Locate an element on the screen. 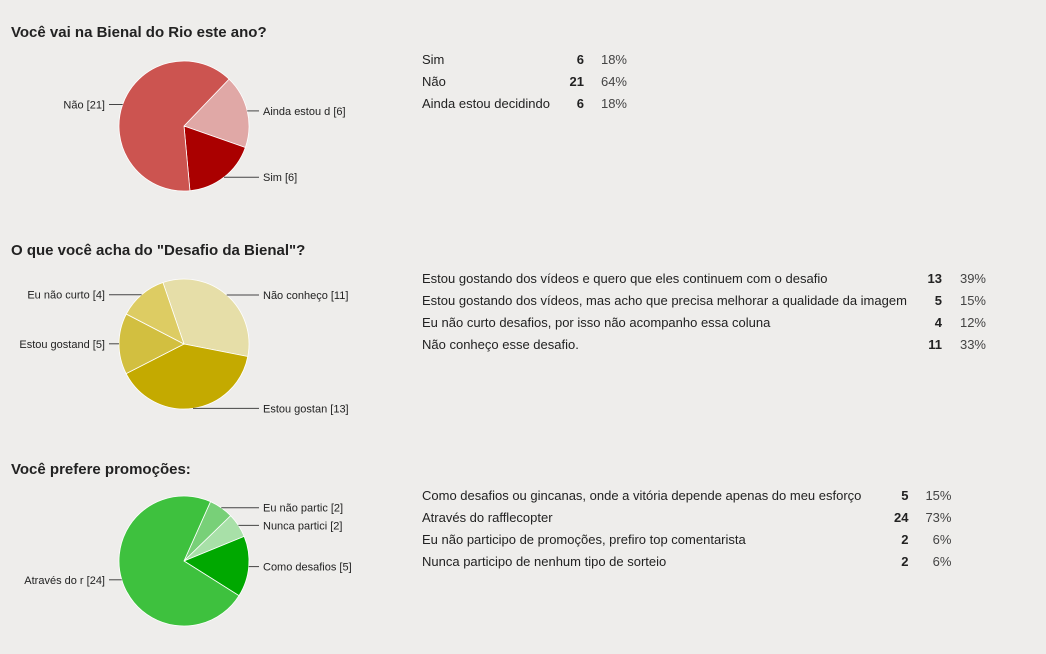 This screenshot has width=1046, height=654. result-row: Através do rafflecopter 24 73% is located at coordinates (686, 517).